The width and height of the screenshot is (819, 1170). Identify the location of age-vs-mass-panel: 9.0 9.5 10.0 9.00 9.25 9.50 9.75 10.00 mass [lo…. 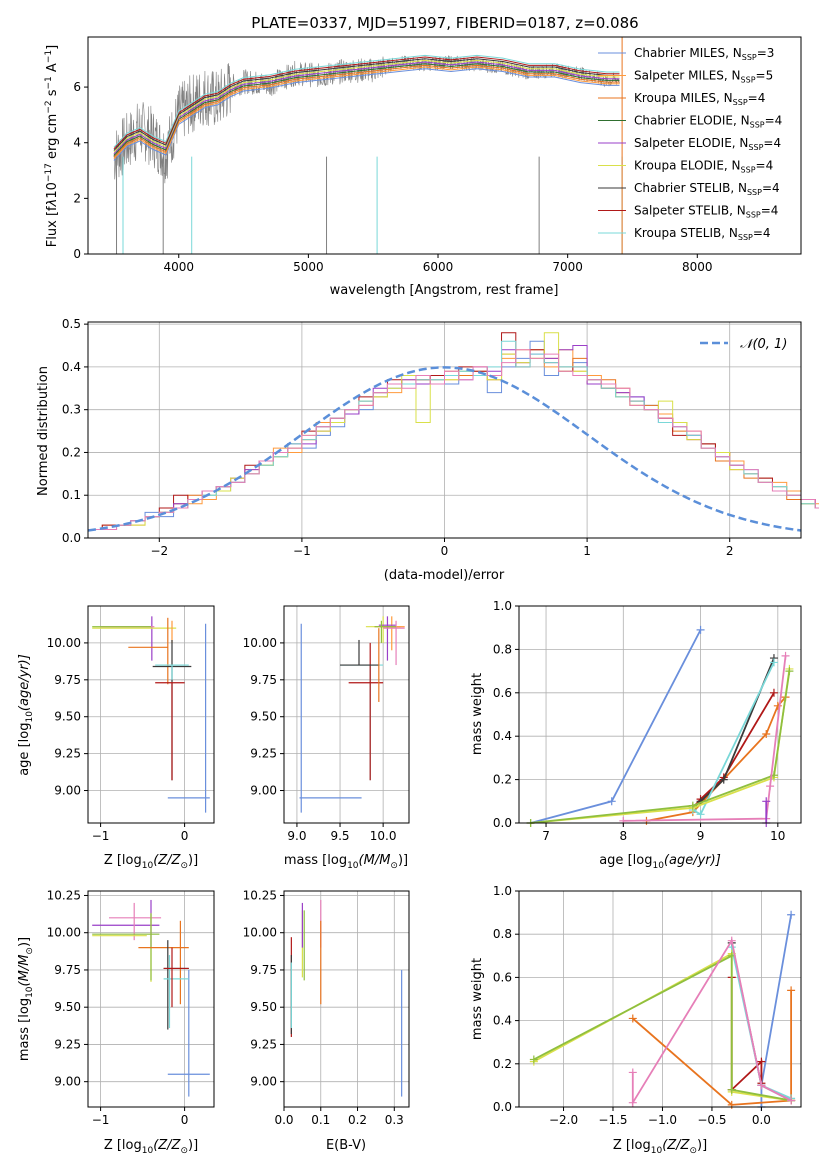
(326, 738).